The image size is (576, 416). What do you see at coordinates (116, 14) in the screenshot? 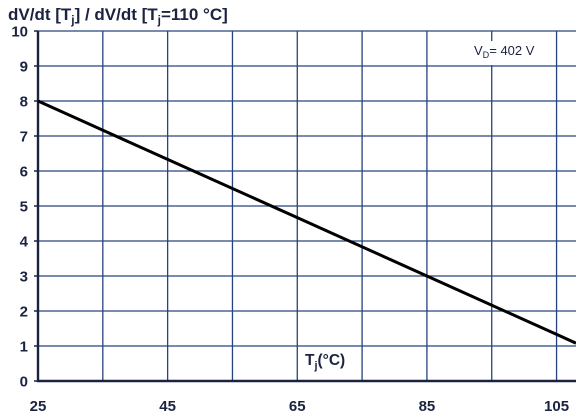
I see `title-text: ] / dV/dt [T` at bounding box center [116, 14].